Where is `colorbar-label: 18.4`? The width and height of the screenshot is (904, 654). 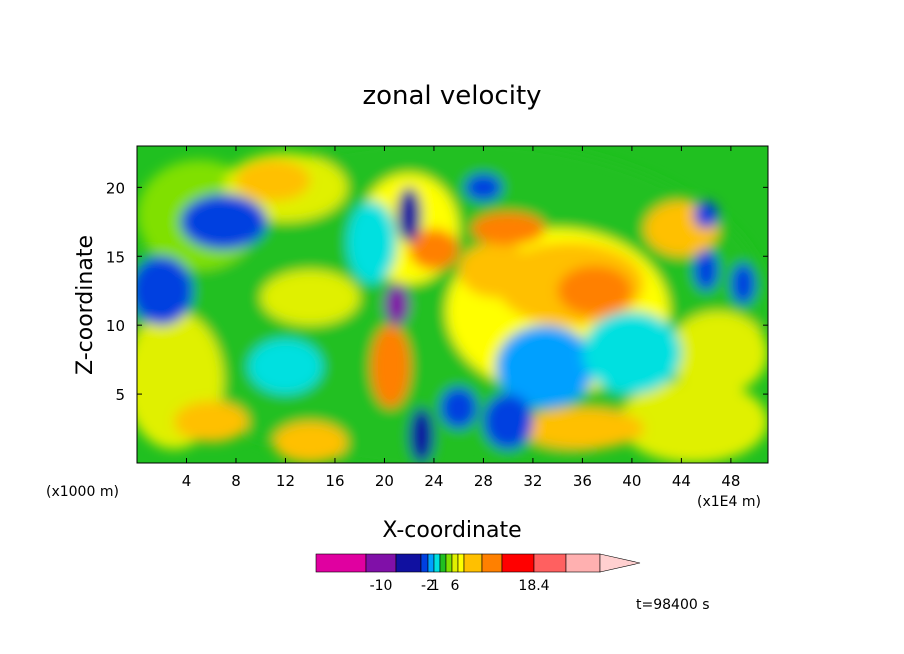
colorbar-label: 18.4 is located at coordinates (533, 586).